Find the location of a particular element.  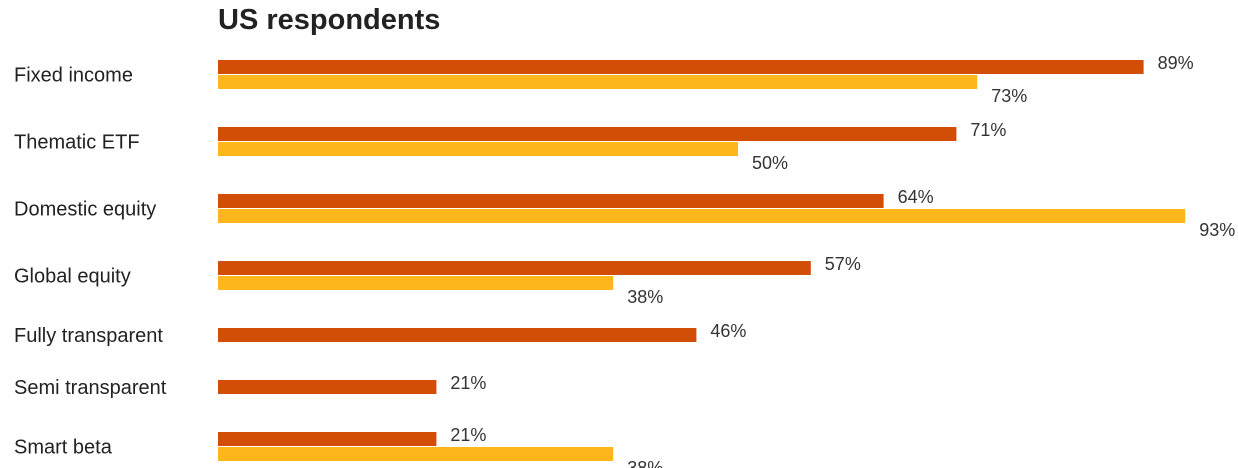

category-label: Thematic ETF is located at coordinates (77, 143).